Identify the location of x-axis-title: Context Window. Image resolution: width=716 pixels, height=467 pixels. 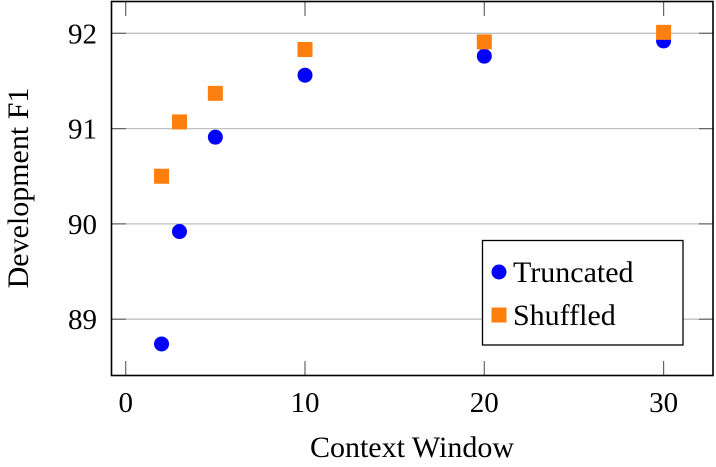
(412, 447).